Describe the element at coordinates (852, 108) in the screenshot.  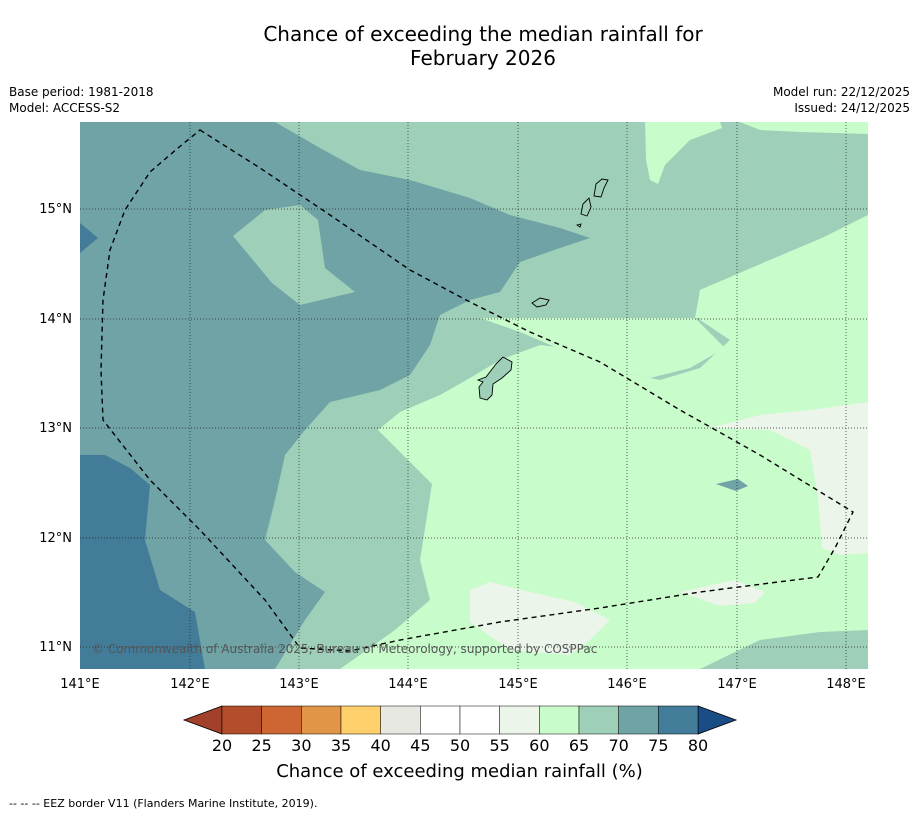
I see `issued-date: Issued: 24/12/2025` at that location.